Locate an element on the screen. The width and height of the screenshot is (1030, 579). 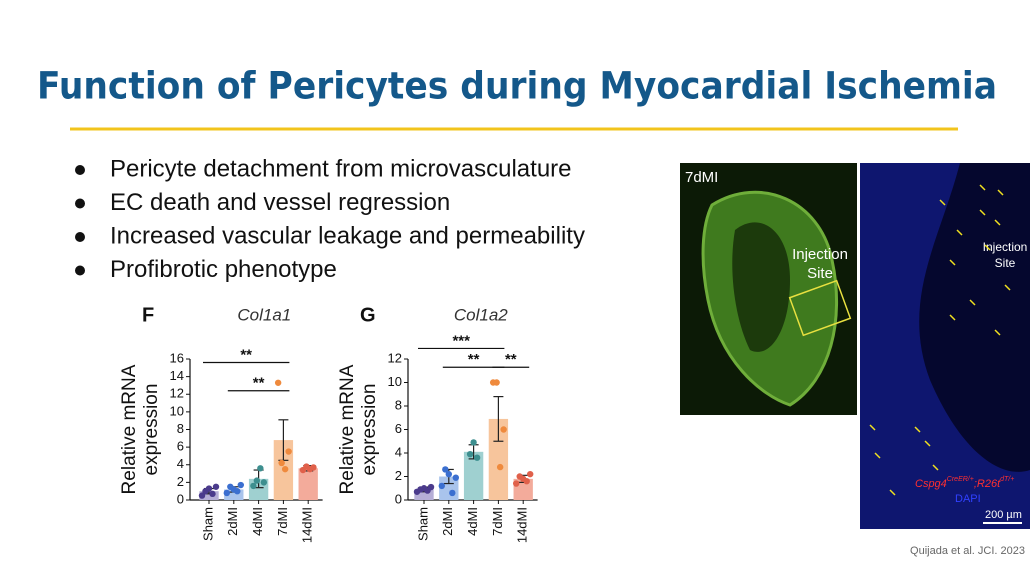
y-axis-label: expression is located at coordinates (151, 430).